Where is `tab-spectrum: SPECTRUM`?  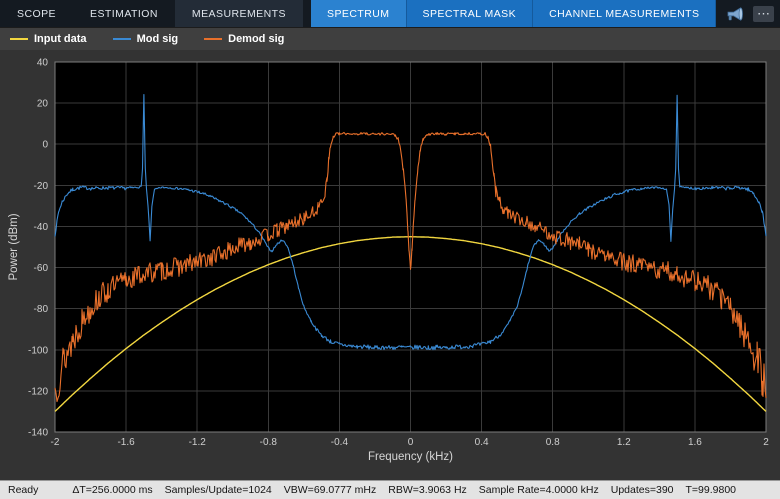 tab-spectrum: SPECTRUM is located at coordinates (358, 13).